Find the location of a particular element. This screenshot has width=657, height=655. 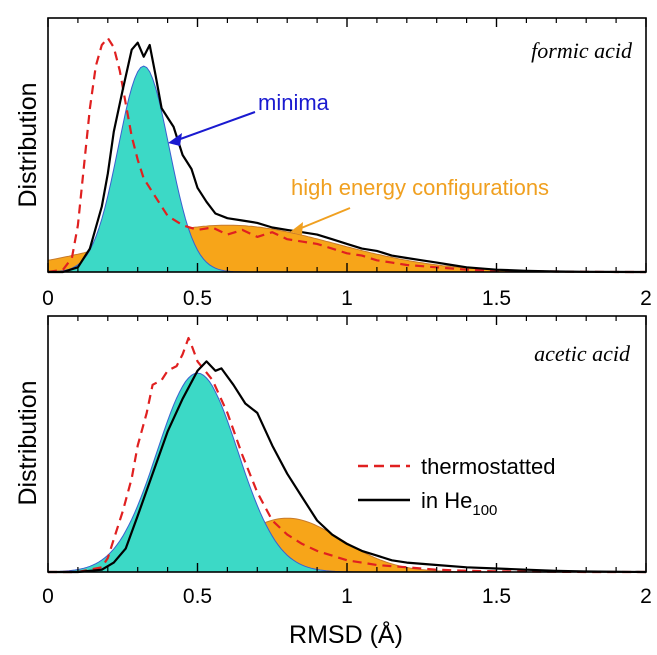

panel-label-acetic: acetic acid is located at coordinates (582, 353).